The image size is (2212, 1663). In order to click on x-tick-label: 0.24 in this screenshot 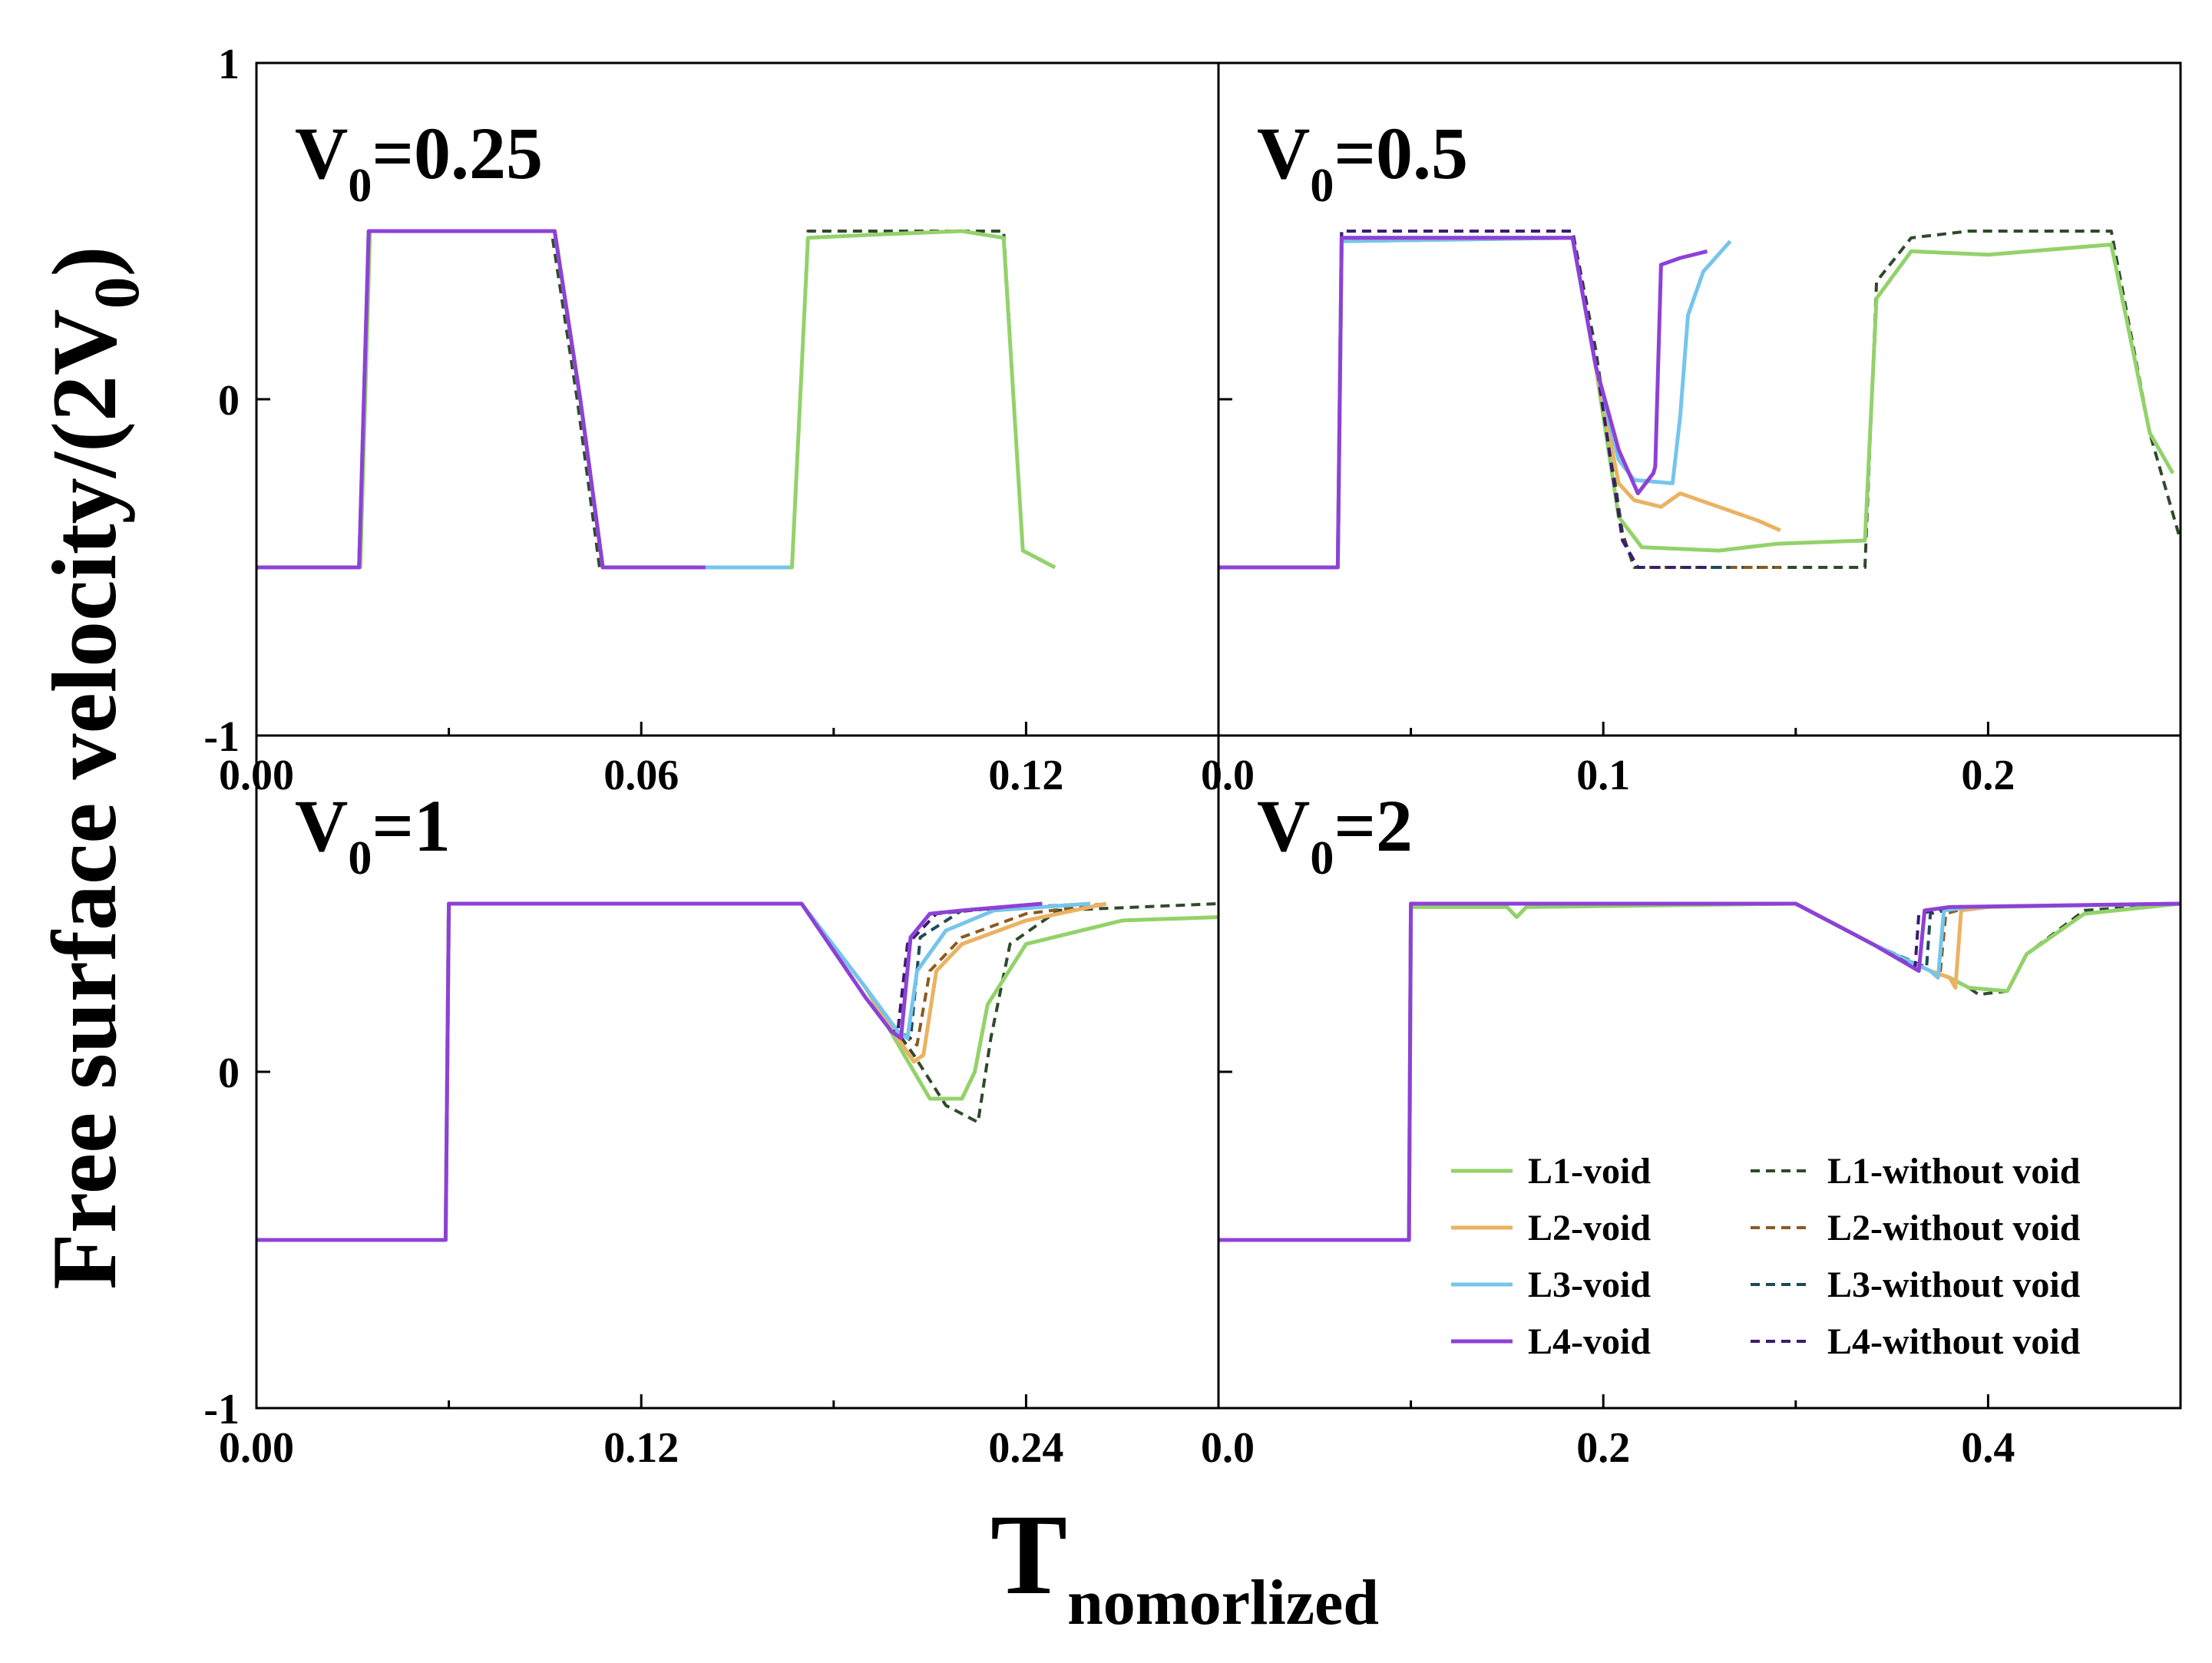, I will do `click(1026, 1448)`.